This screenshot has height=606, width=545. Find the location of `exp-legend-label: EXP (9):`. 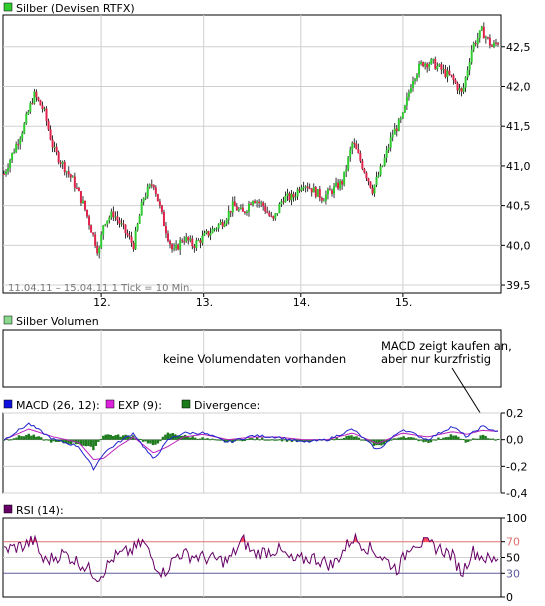

exp-legend-label: EXP (9): is located at coordinates (140, 405).